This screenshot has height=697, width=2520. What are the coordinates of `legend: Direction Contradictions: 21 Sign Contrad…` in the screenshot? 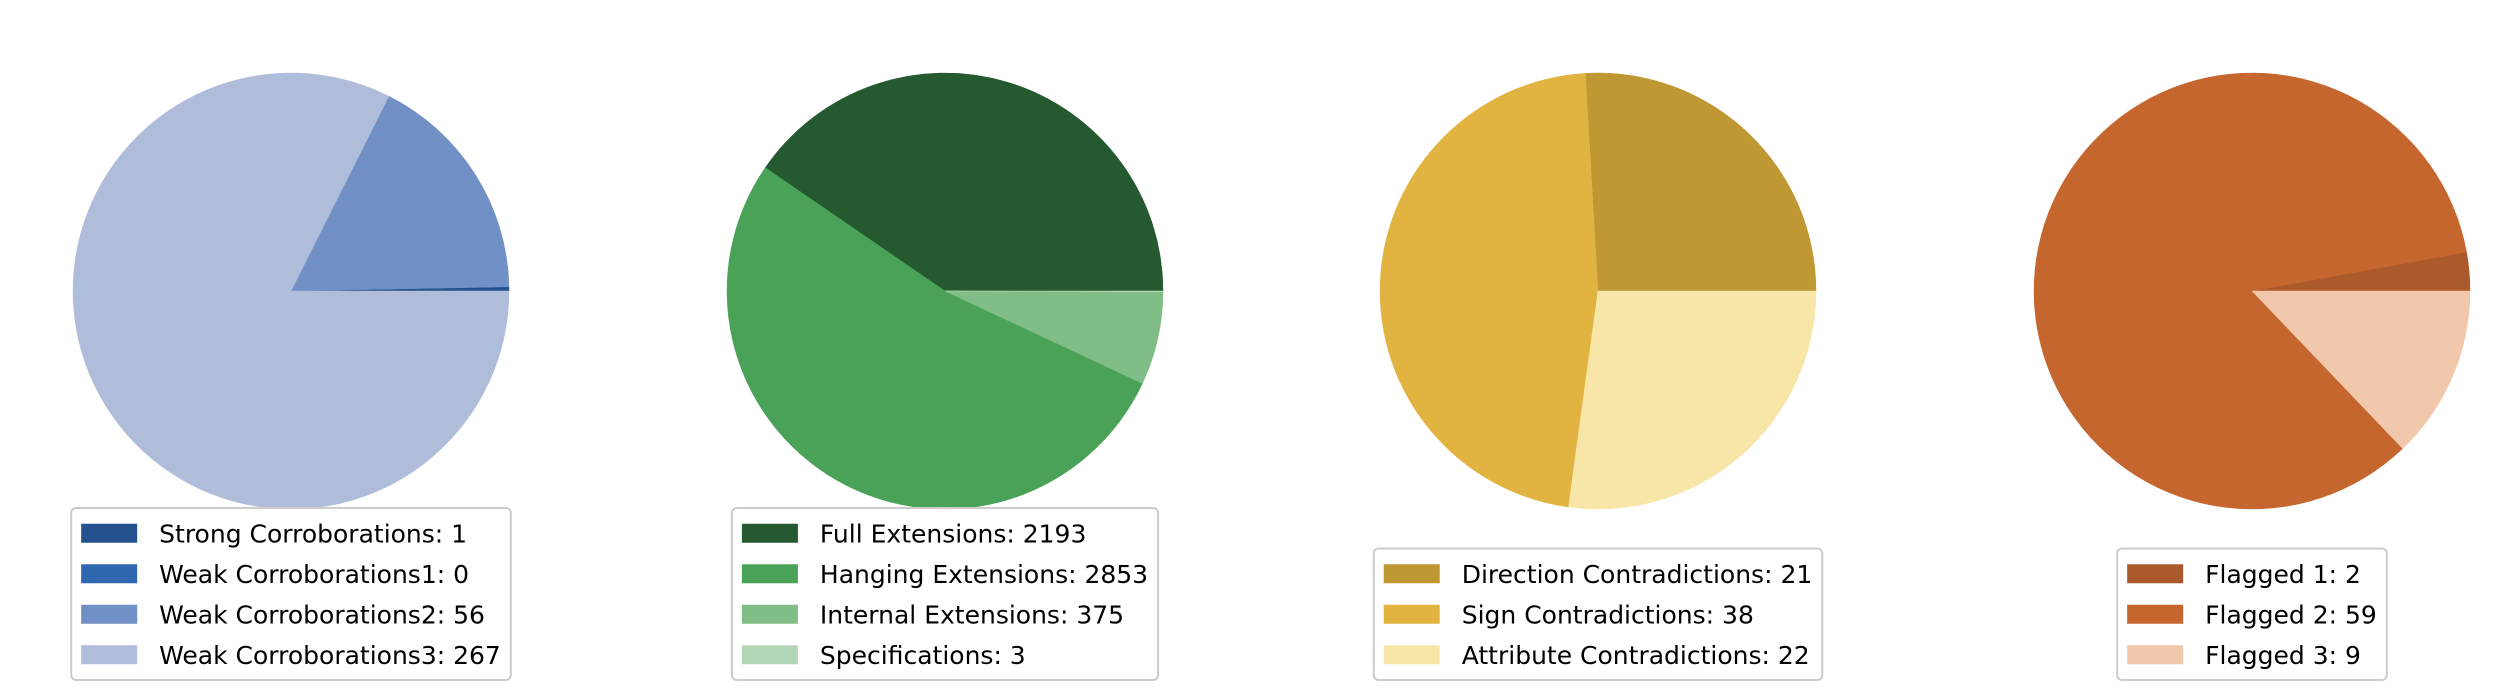 It's located at (1598, 614).